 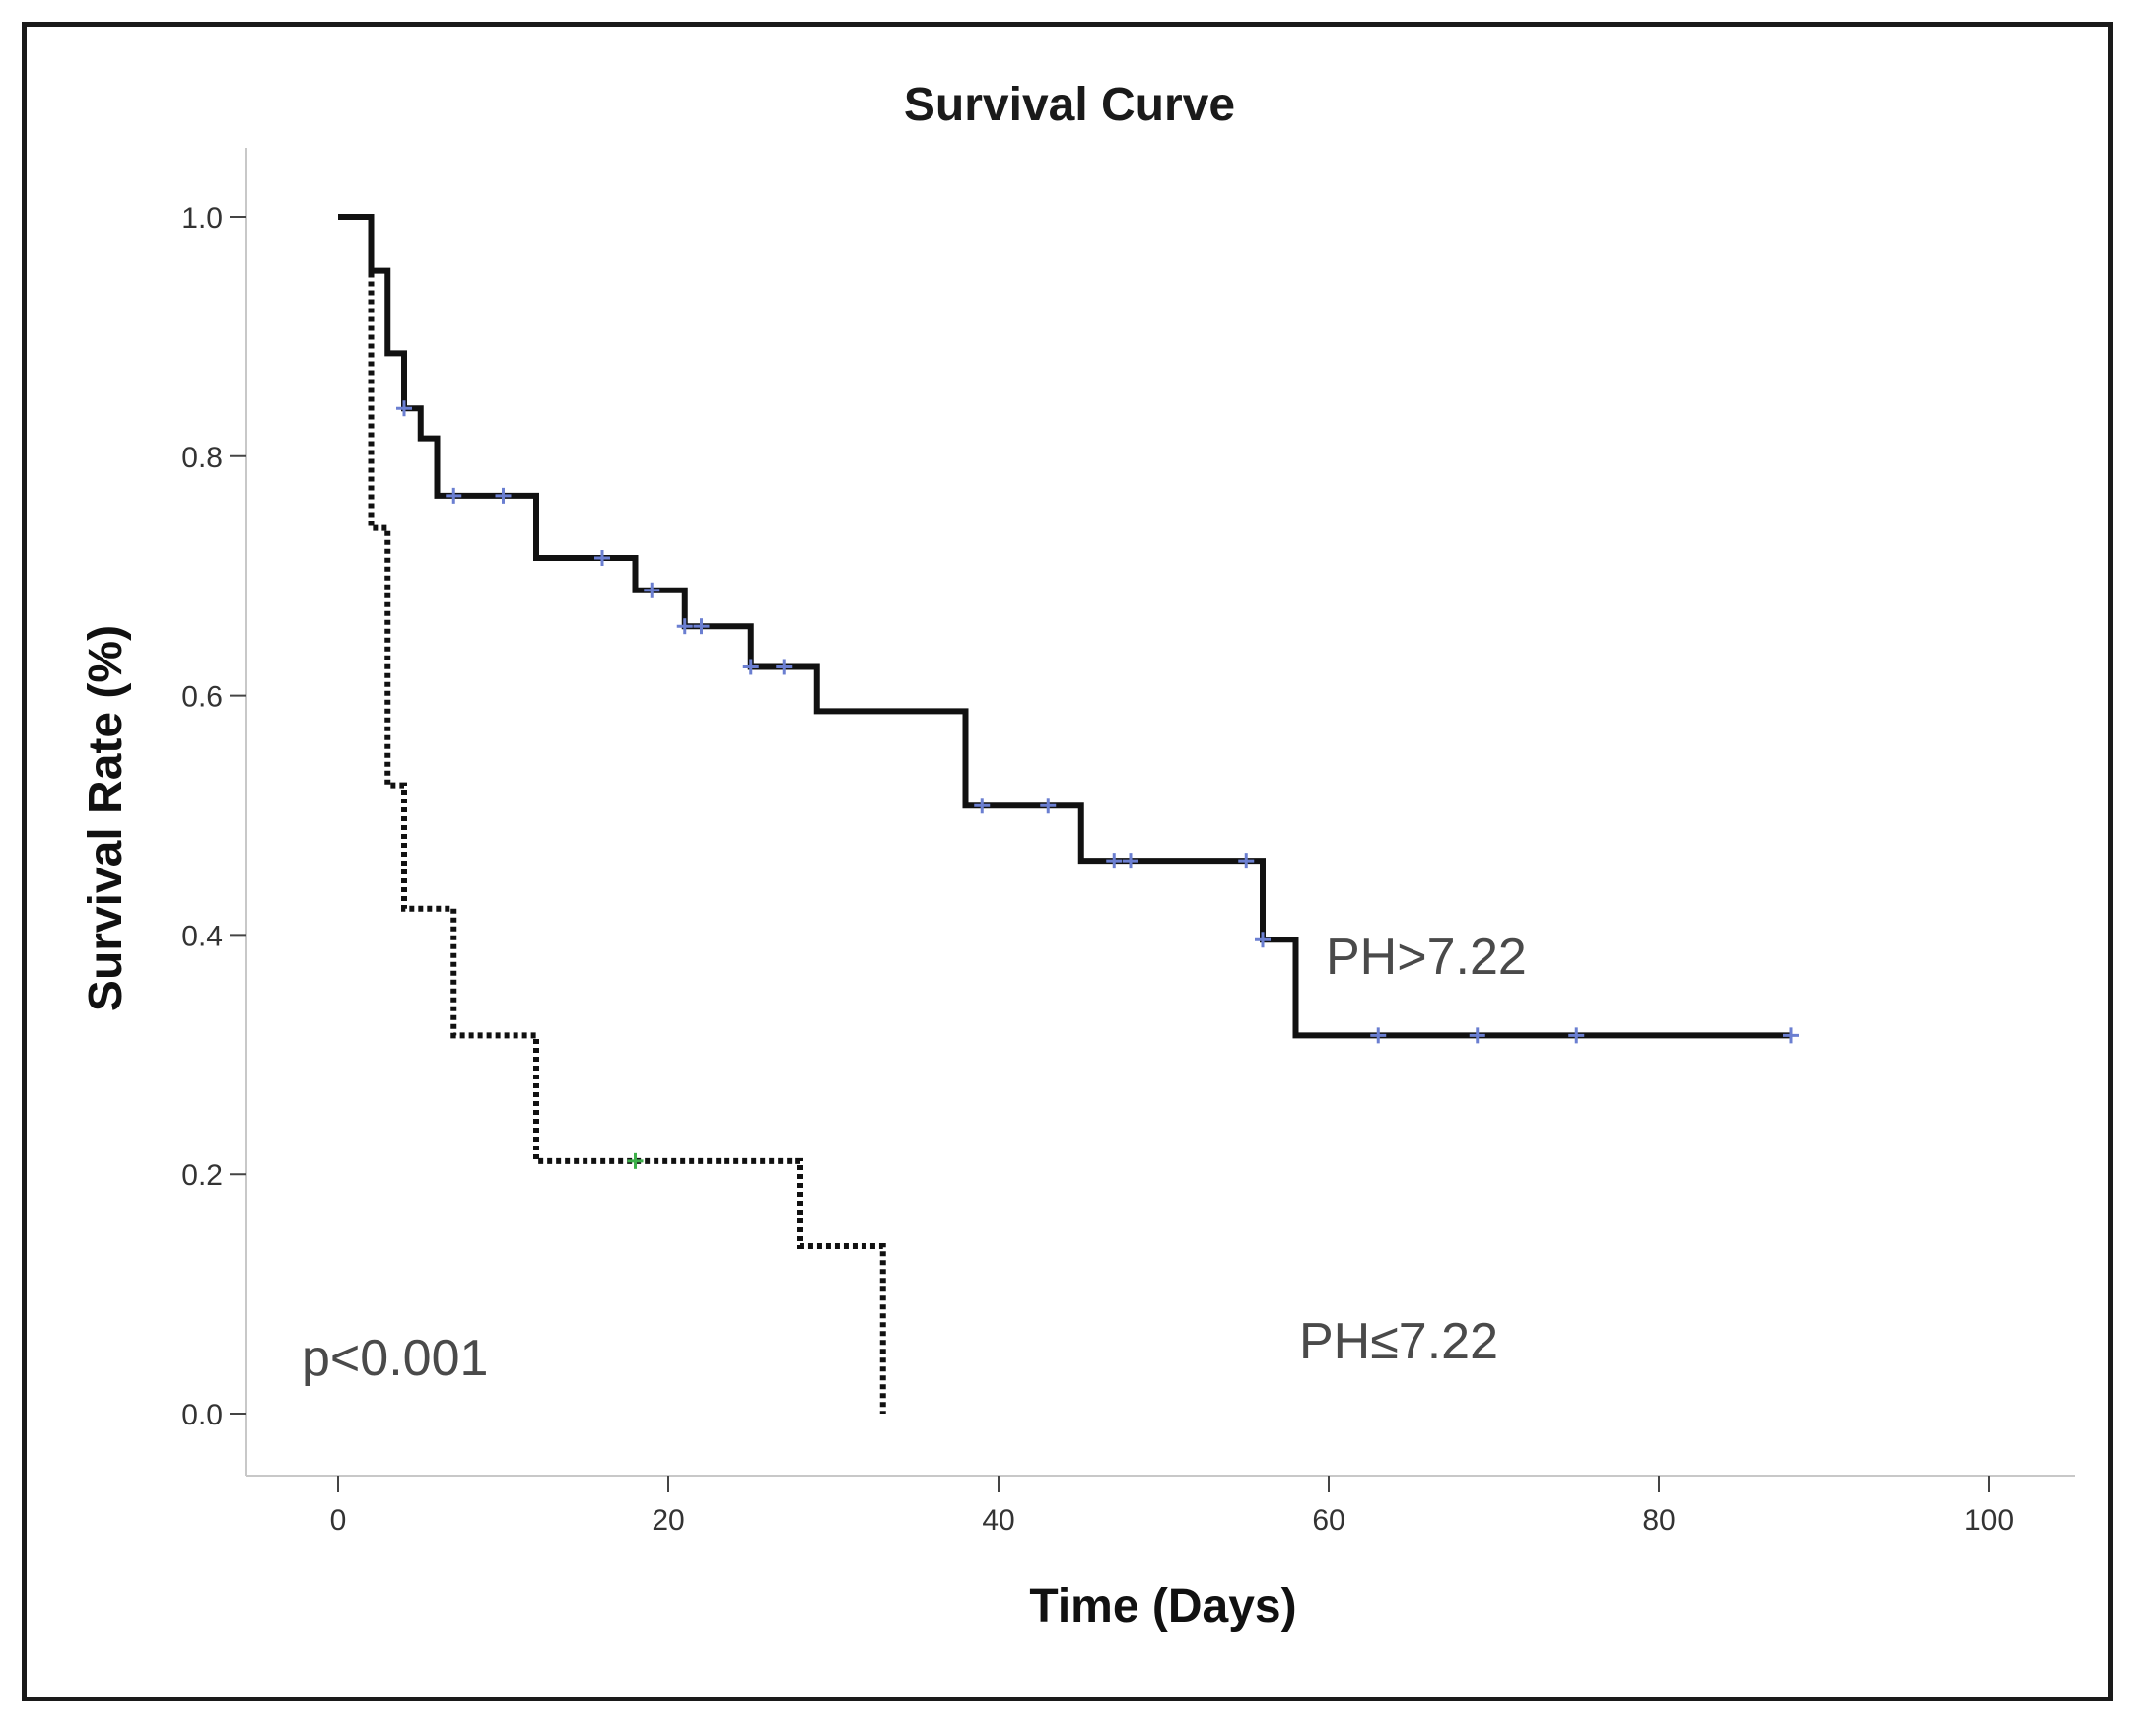 I want to click on x-tick-label: 20, so click(x=668, y=1520).